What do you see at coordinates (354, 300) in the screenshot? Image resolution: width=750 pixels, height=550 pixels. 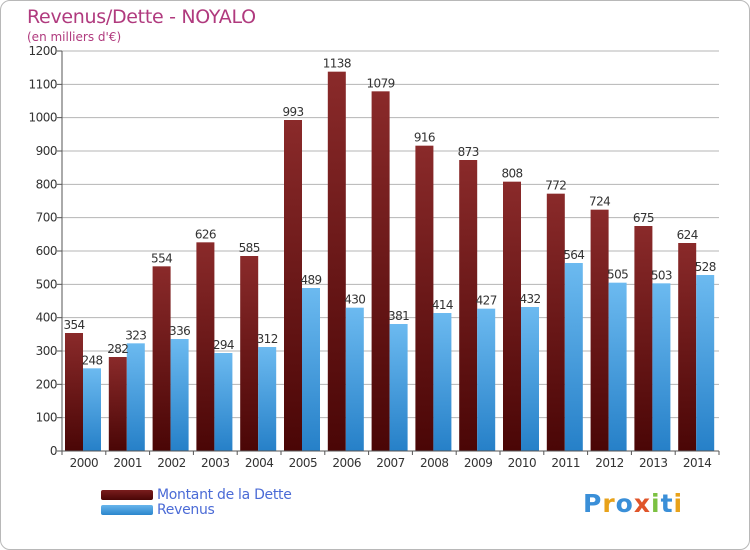 I see `data-label-revenus: 430` at bounding box center [354, 300].